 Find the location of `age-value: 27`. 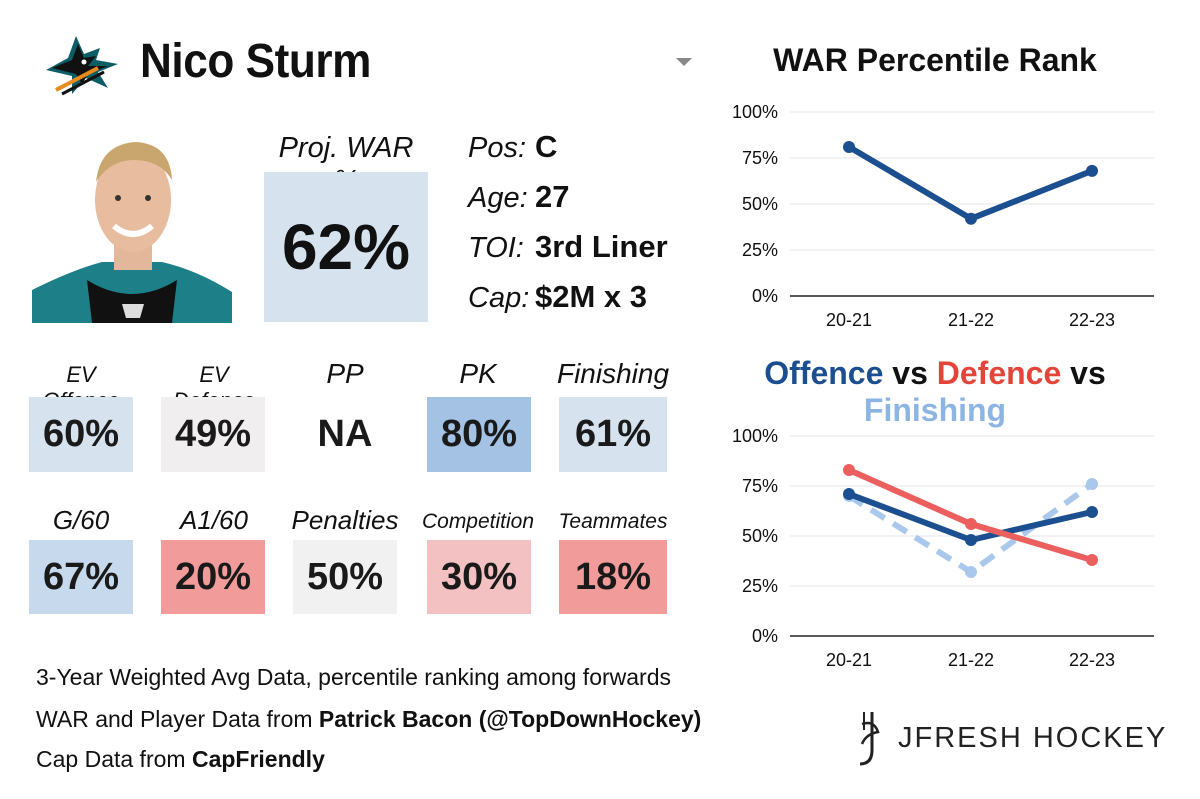

age-value: 27 is located at coordinates (552, 196).